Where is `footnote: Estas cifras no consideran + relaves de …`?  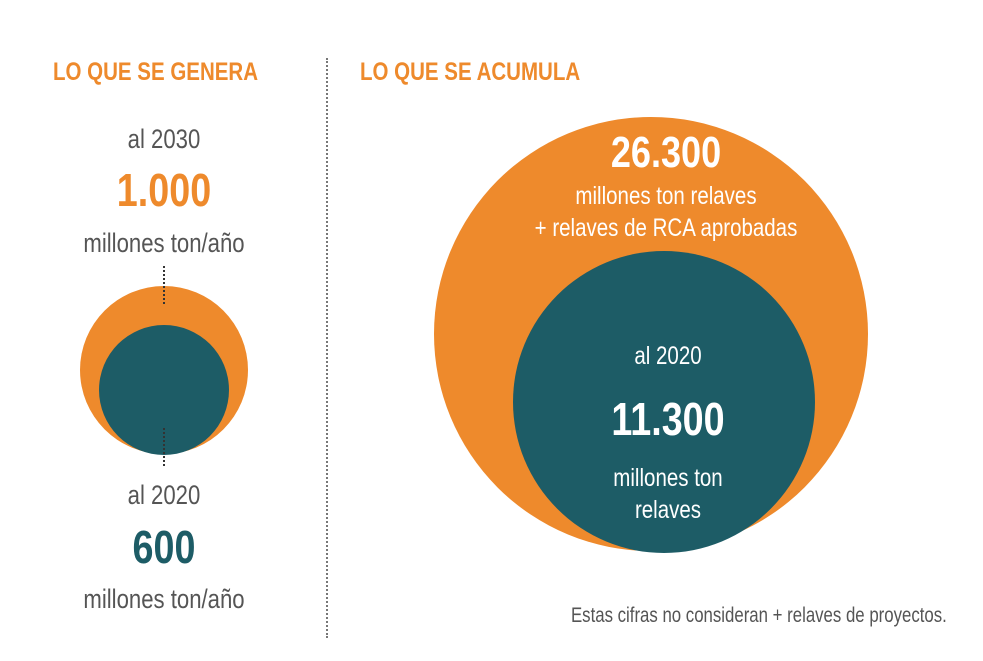
footnote: Estas cifras no consideran + relaves de … is located at coordinates (759, 615).